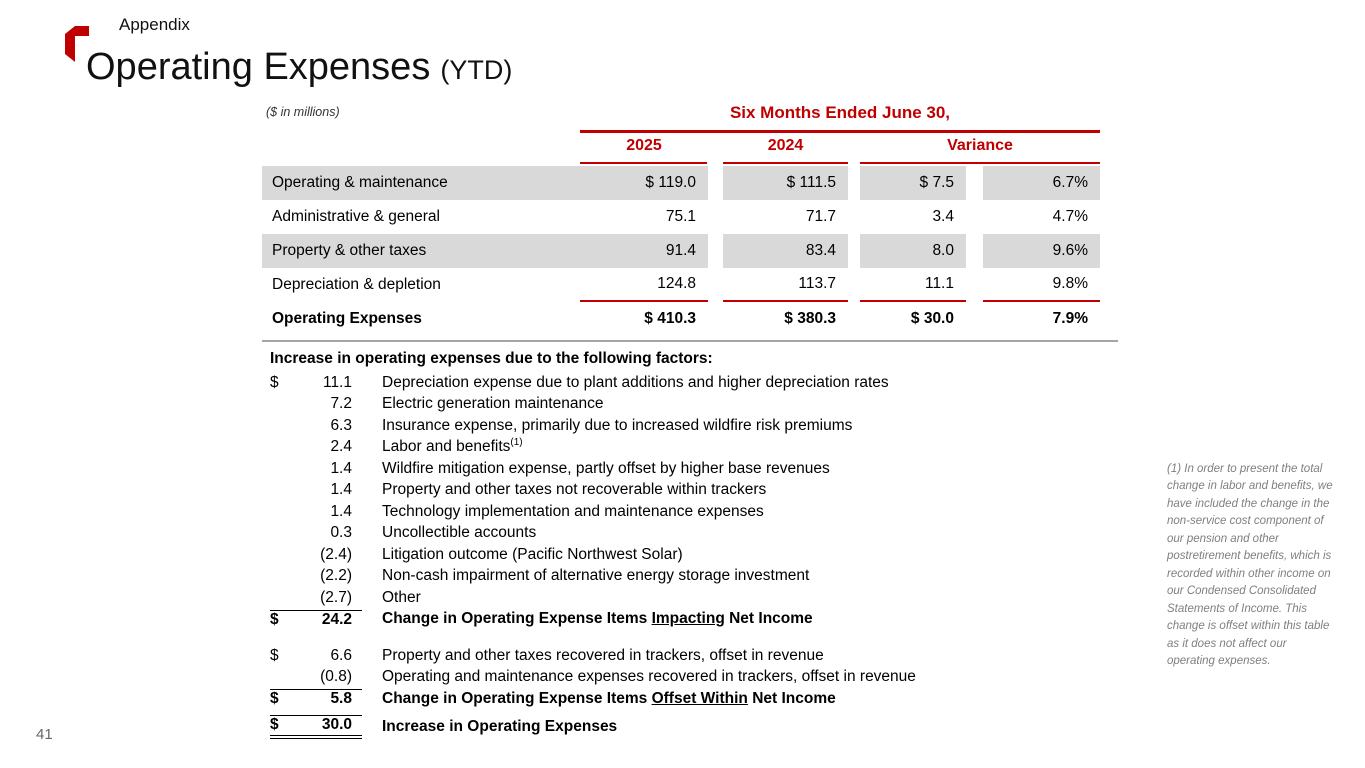  I want to click on factor-line: (2.7) Other, so click(695, 598).